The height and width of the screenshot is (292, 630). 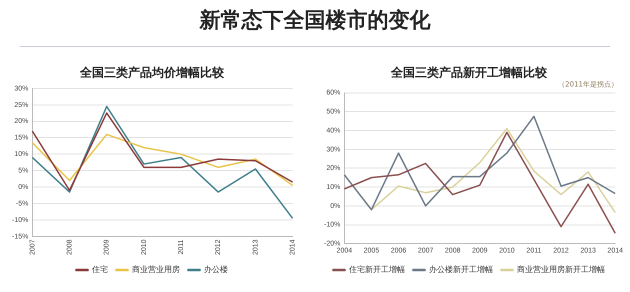 I want to click on chart-title: 全国三类产品新开工增幅比较, so click(x=469, y=72).